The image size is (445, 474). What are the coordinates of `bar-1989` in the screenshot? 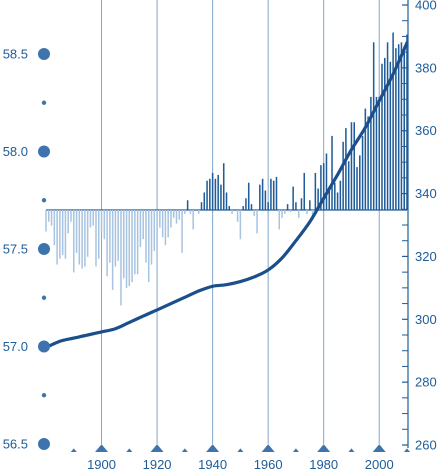 It's located at (348, 185).